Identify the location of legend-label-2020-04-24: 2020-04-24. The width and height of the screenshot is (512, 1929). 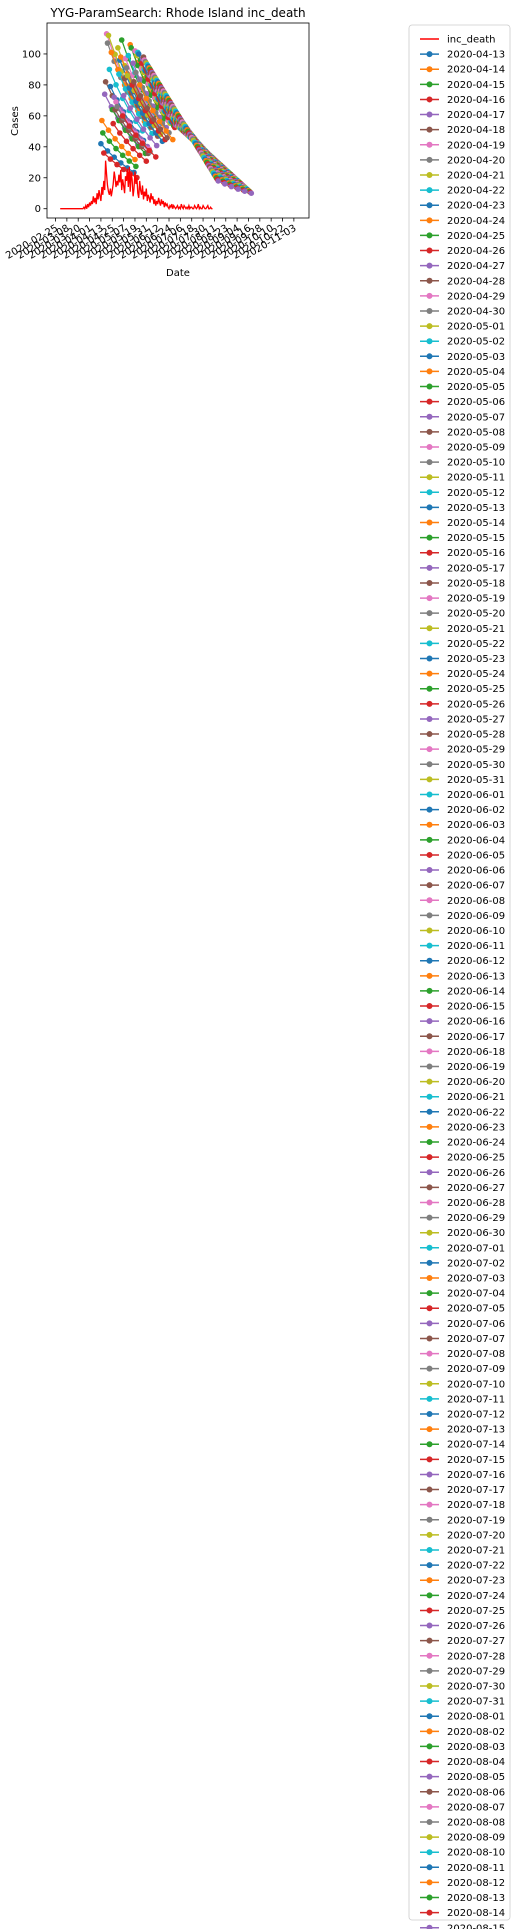
(476, 221).